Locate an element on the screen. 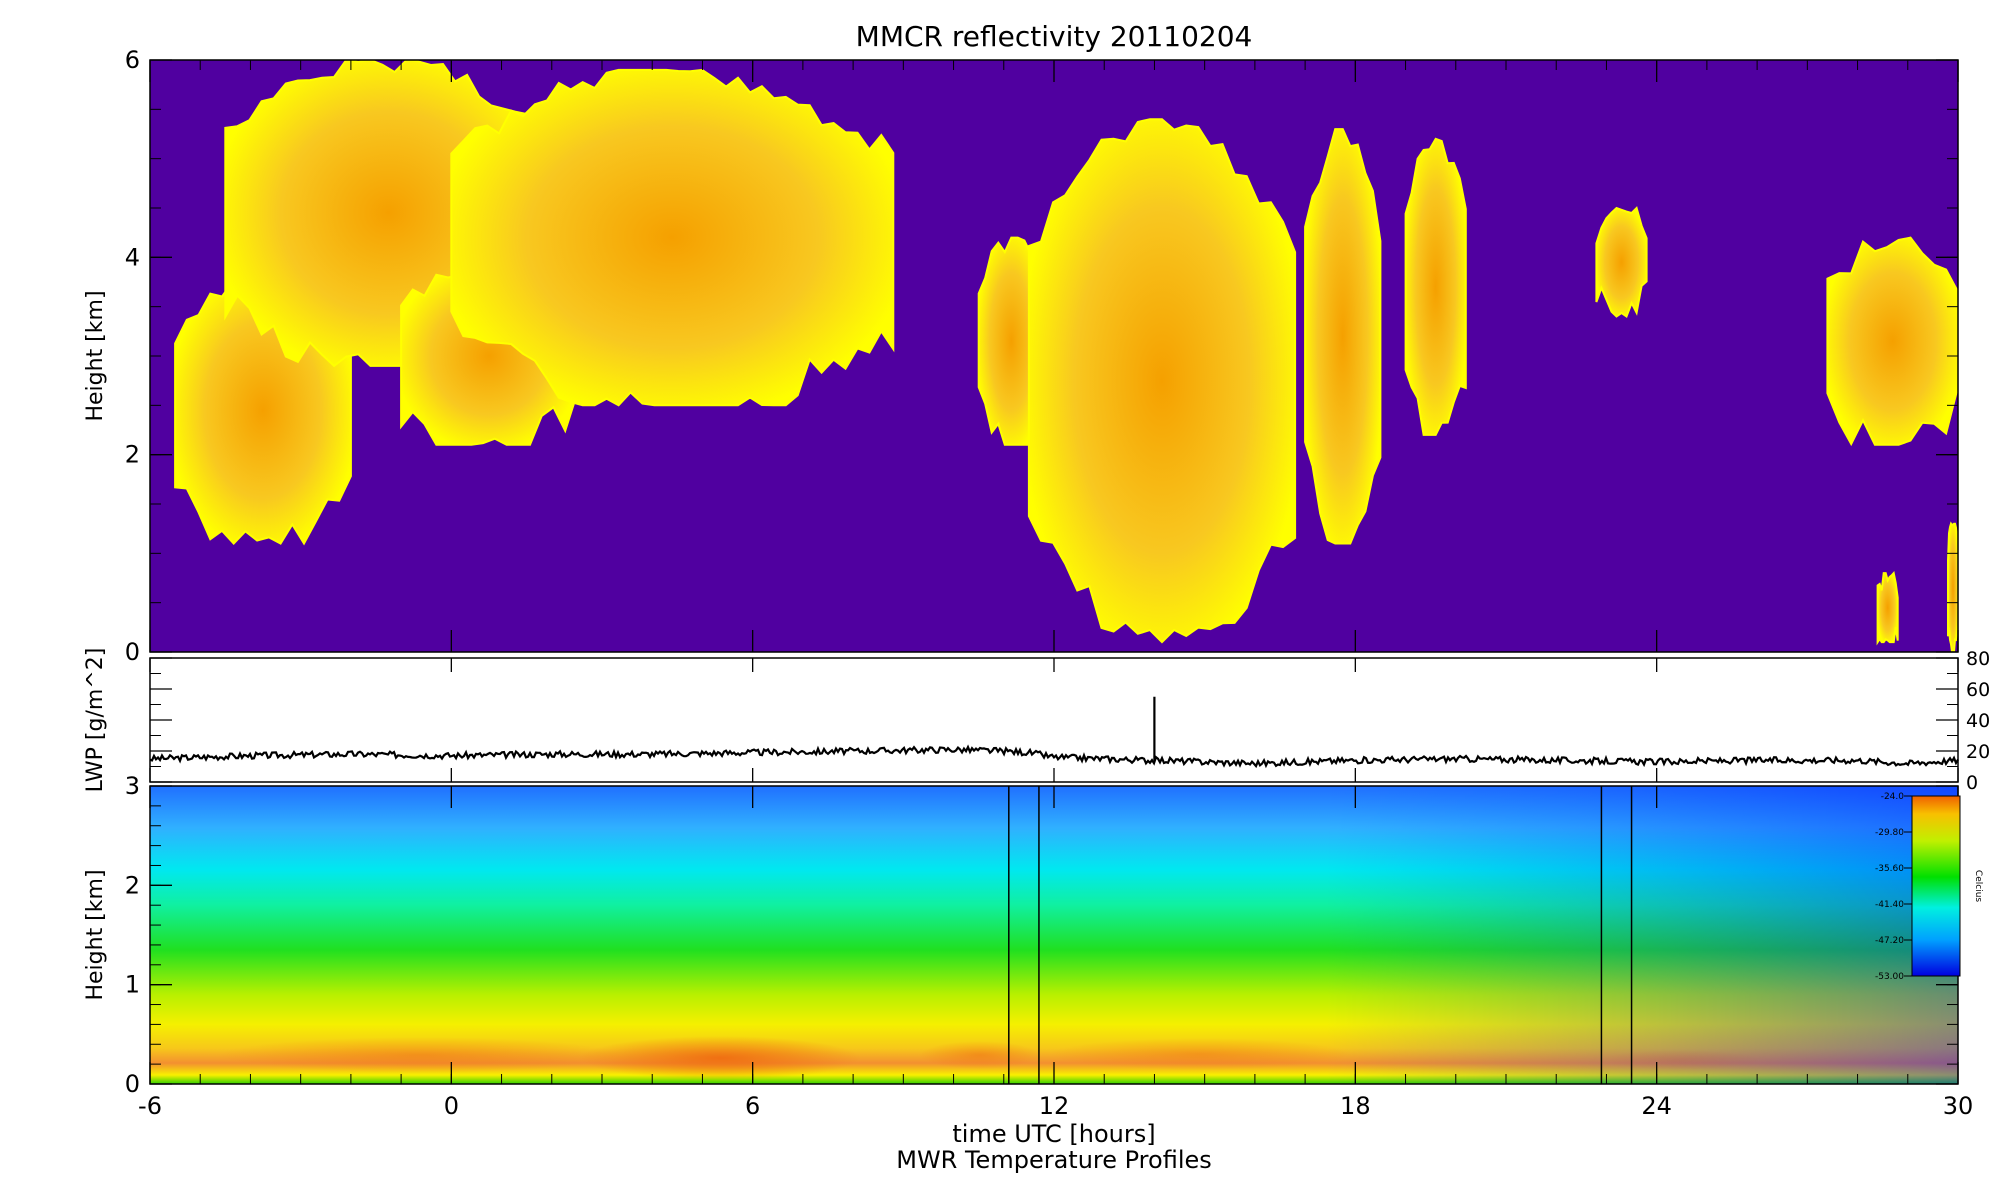  colorbar is located at coordinates (1936, 886).